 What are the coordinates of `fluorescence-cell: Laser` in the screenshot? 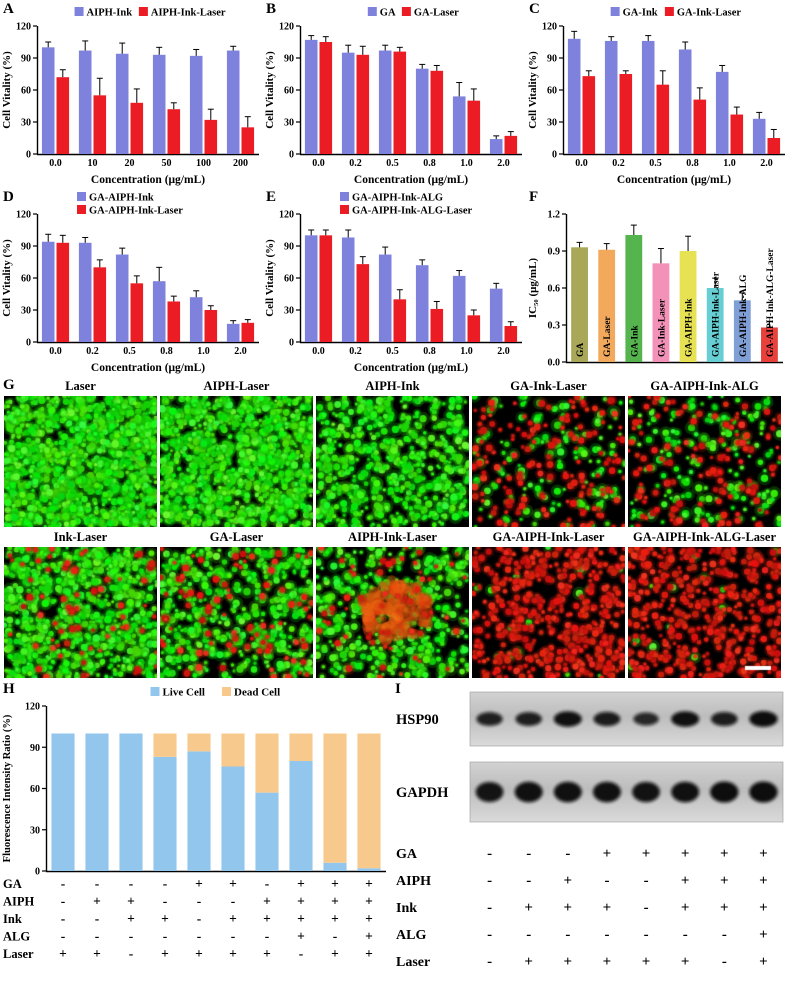 It's located at (80, 451).